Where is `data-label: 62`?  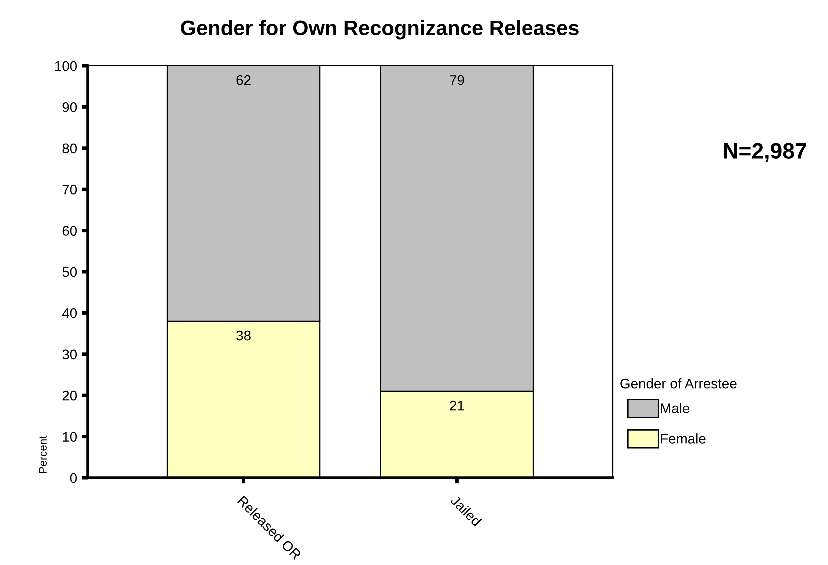 data-label: 62 is located at coordinates (243, 80).